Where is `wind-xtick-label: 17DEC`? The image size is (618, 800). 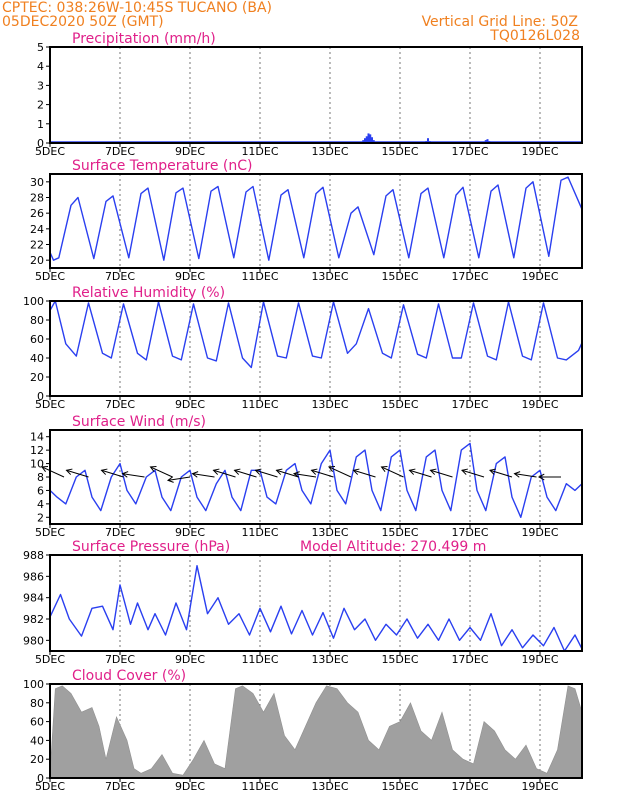
wind-xtick-label: 17DEC is located at coordinates (469, 532).